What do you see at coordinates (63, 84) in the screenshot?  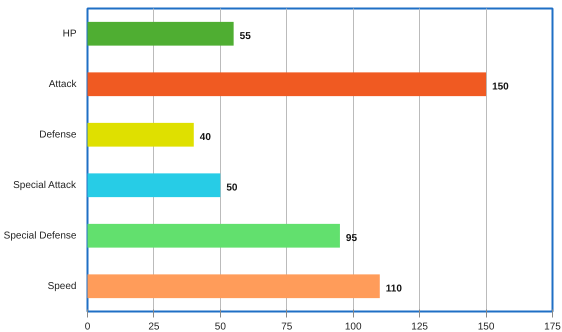 I see `y-tick-label: Attack` at bounding box center [63, 84].